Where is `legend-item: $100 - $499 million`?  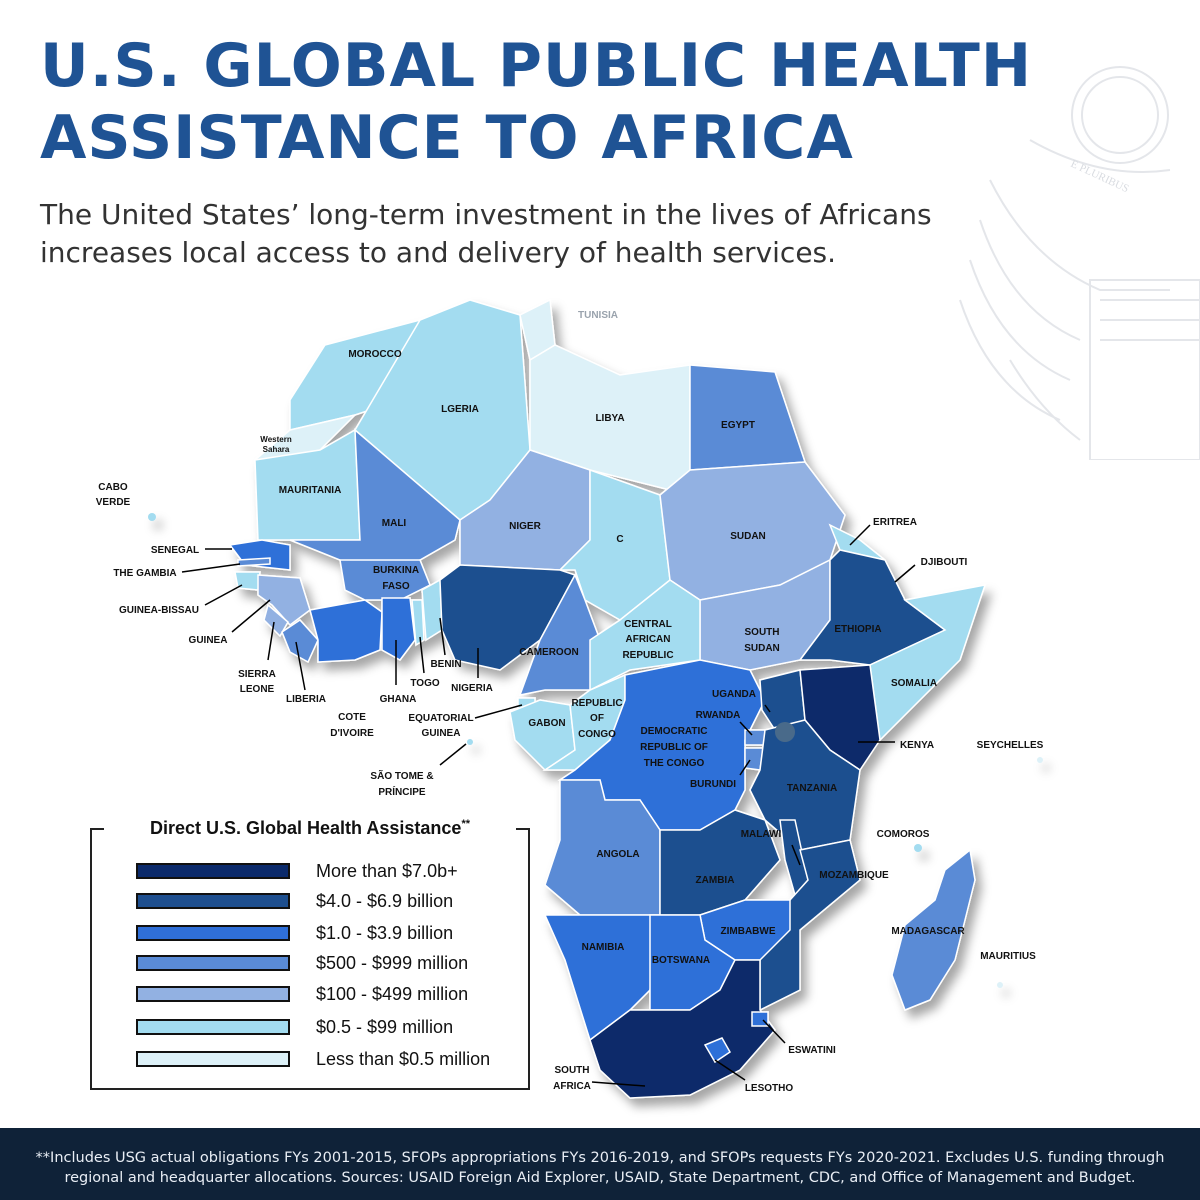
legend-item: $100 - $499 million is located at coordinates (302, 994).